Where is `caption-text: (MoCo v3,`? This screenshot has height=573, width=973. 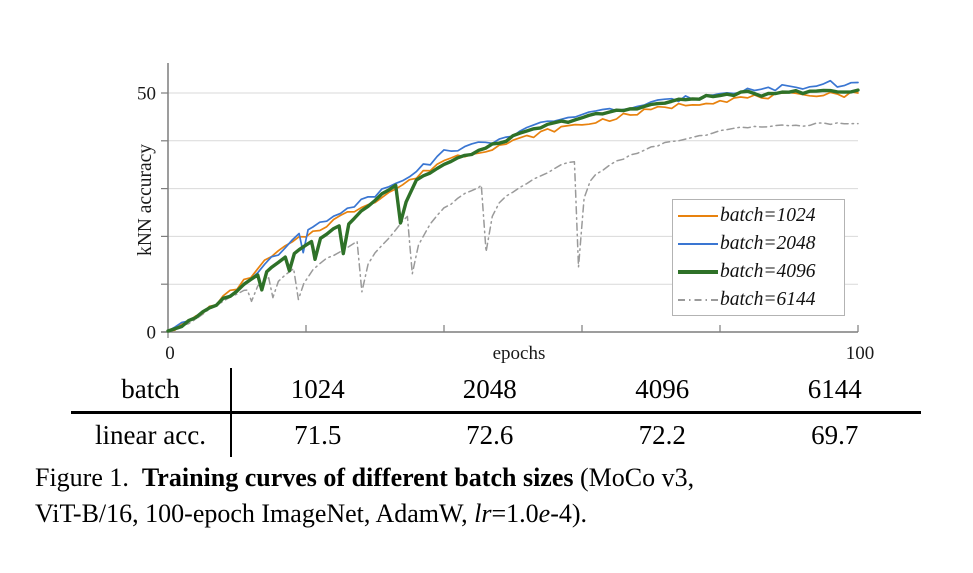
caption-text: (MoCo v3, is located at coordinates (634, 477).